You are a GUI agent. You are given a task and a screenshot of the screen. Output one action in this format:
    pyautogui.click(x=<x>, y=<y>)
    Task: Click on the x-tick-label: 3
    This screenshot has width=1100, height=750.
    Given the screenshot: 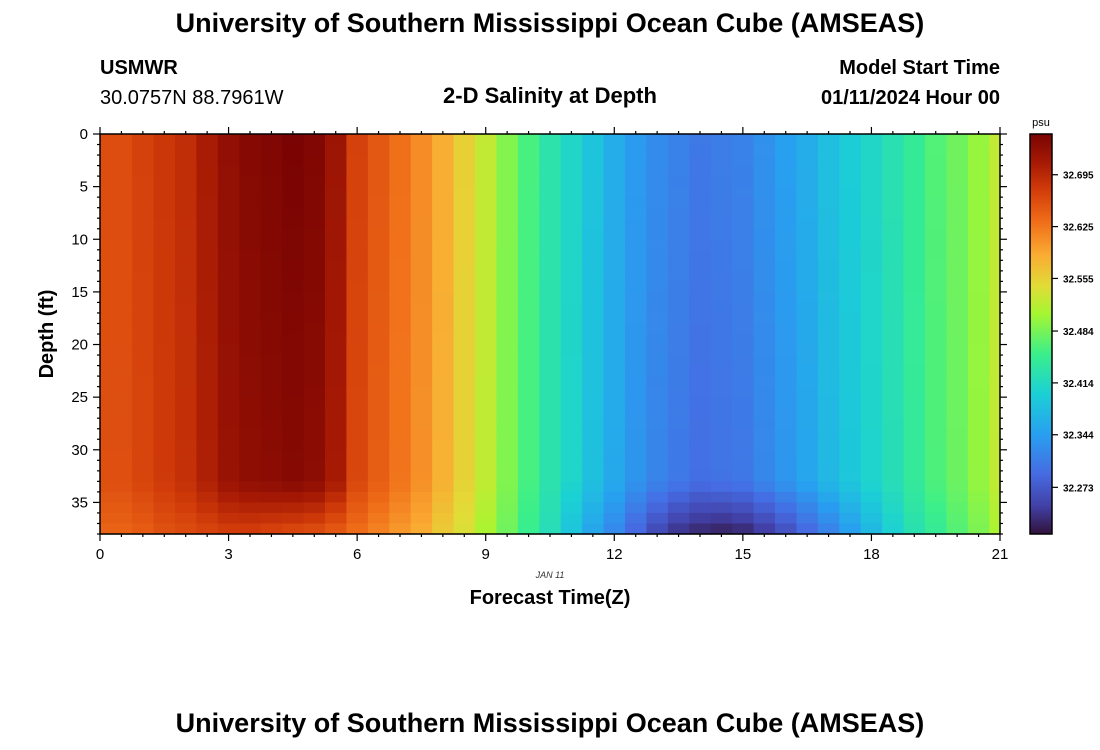 What is the action you would take?
    pyautogui.click(x=228, y=554)
    